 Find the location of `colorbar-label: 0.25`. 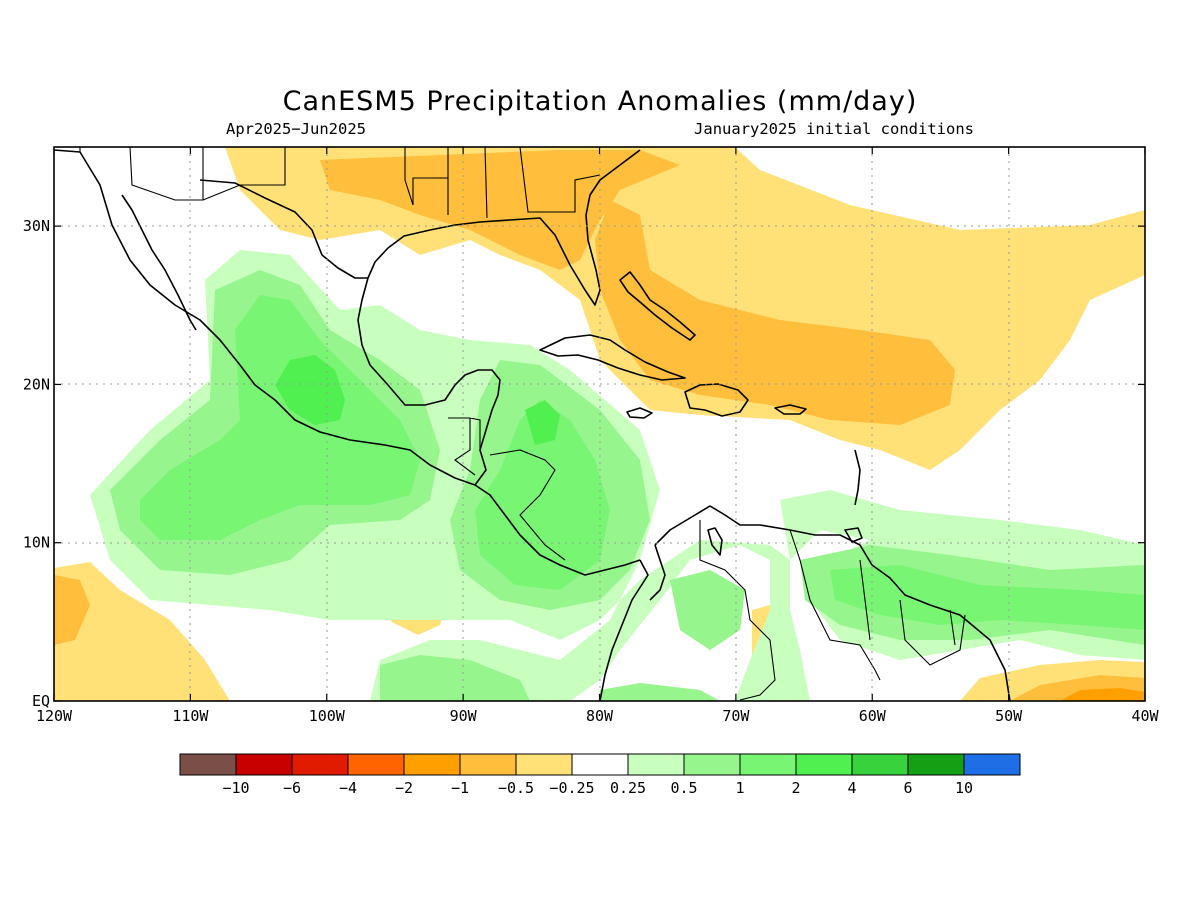

colorbar-label: 0.25 is located at coordinates (628, 788).